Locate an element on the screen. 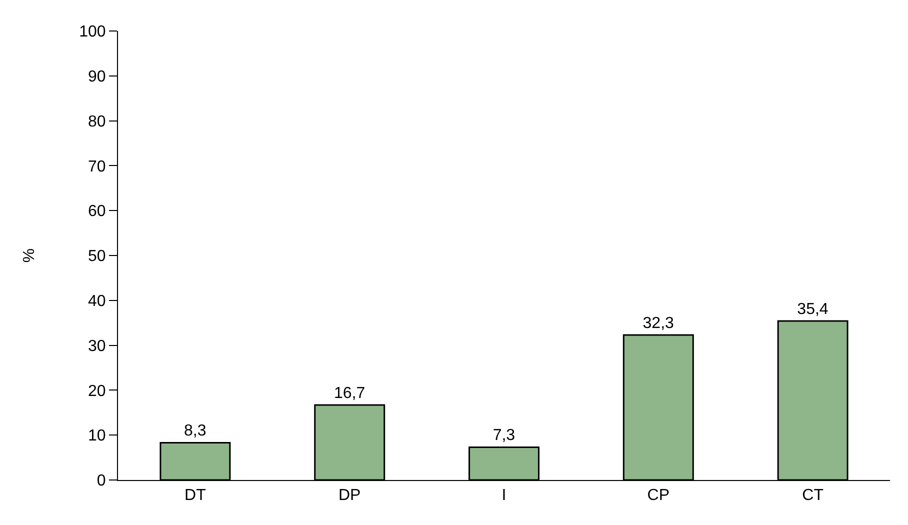 The width and height of the screenshot is (908, 525). data-label: 35,4 is located at coordinates (812, 309).